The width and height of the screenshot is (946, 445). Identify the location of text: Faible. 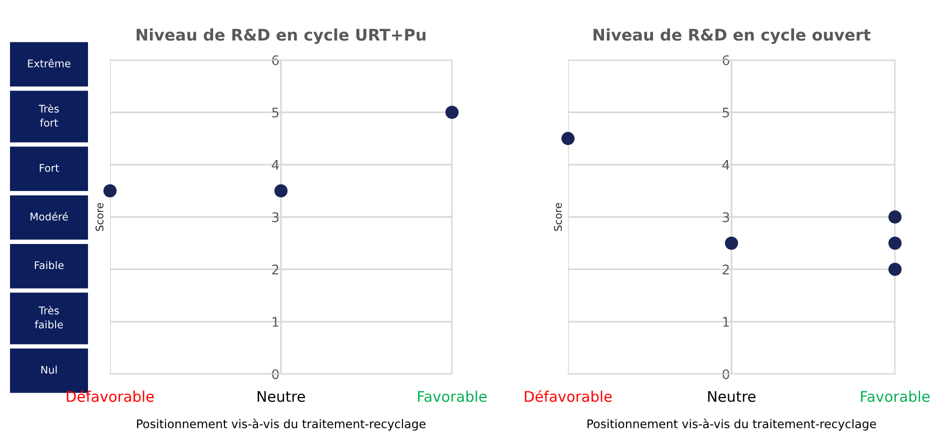
(49, 265).